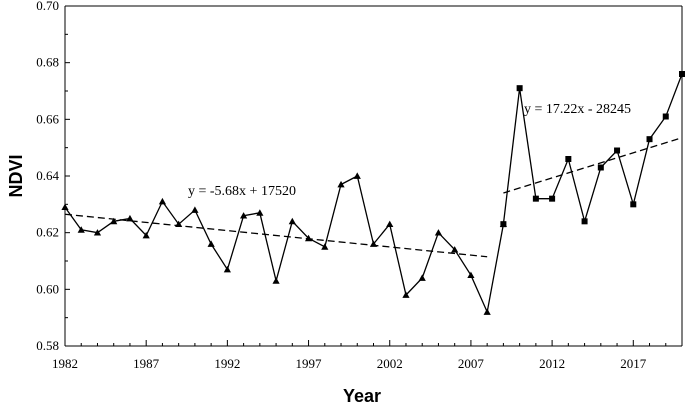 This screenshot has height=406, width=685. I want to click on x-tick-label: 2012, so click(552, 363).